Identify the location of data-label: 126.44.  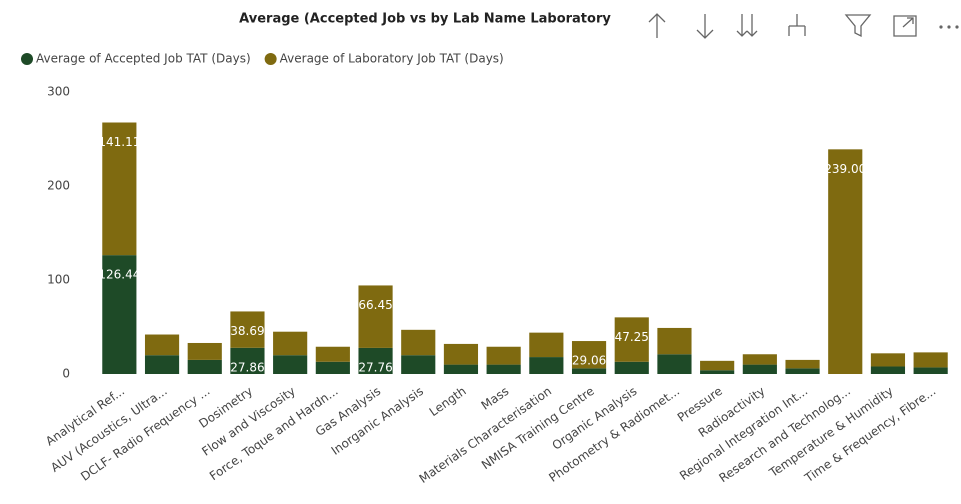
(119, 275).